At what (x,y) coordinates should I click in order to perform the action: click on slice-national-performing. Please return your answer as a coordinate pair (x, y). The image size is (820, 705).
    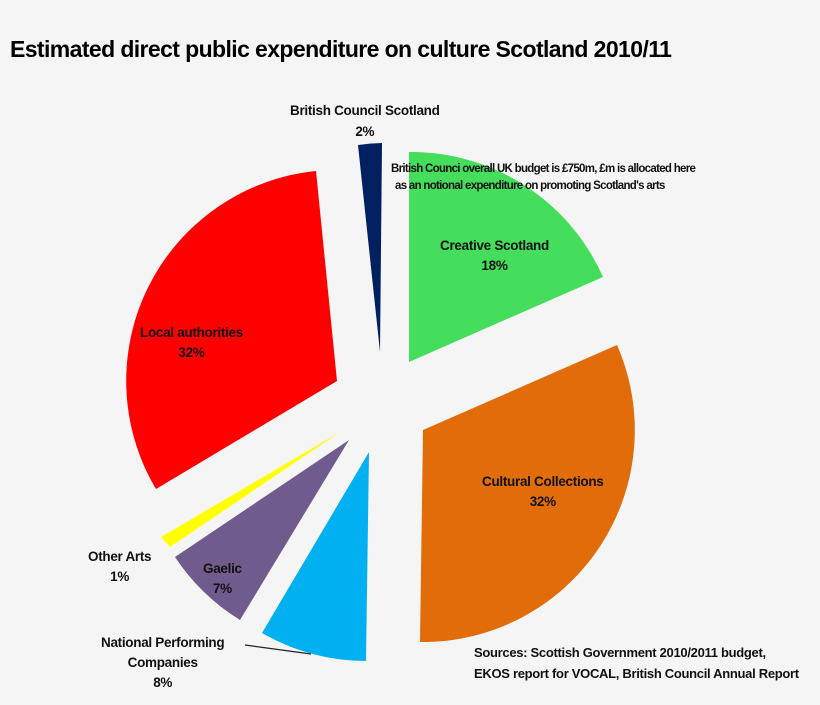
    Looking at the image, I should click on (315, 556).